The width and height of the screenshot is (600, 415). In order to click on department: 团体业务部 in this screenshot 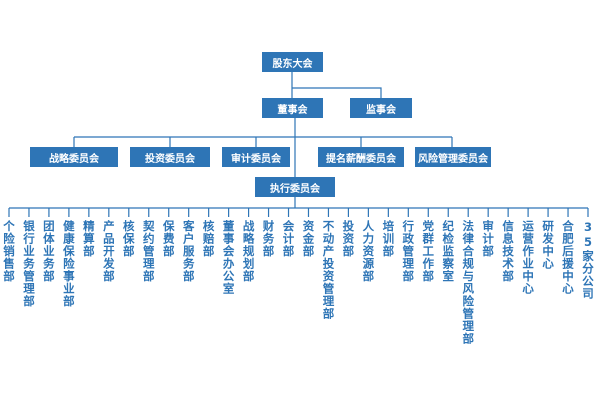, I will do `click(48, 251)`.